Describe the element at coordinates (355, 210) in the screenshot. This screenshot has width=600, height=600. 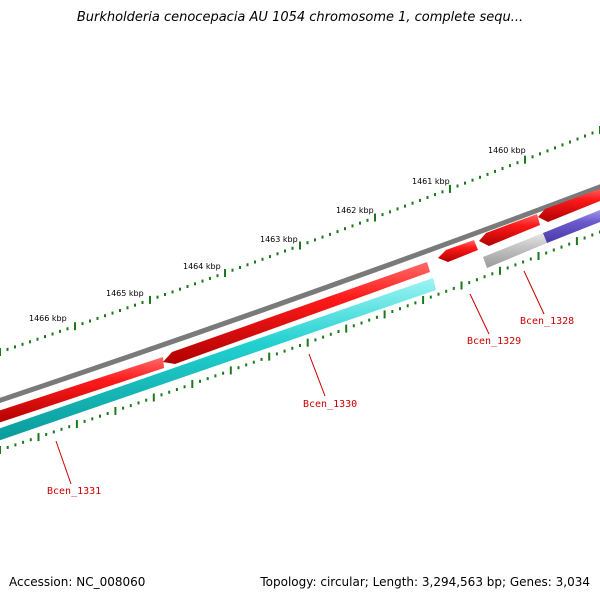
I see `kbp-label-1462: 1462 kbp` at that location.